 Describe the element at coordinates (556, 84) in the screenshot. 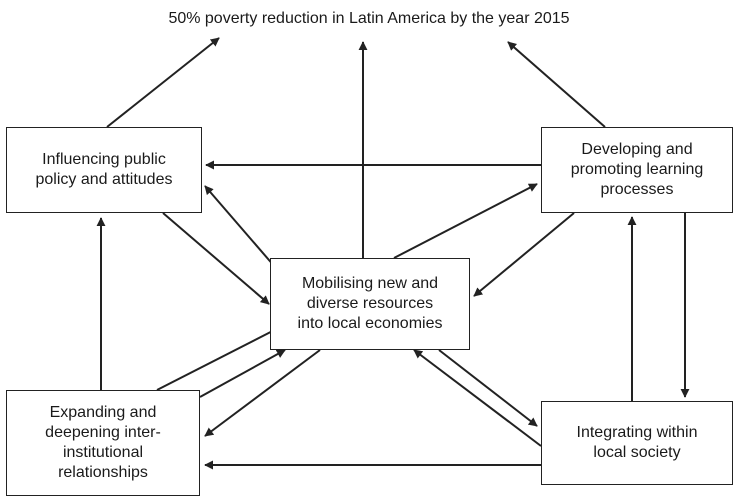

I see `arrow-learning-to-goal` at that location.